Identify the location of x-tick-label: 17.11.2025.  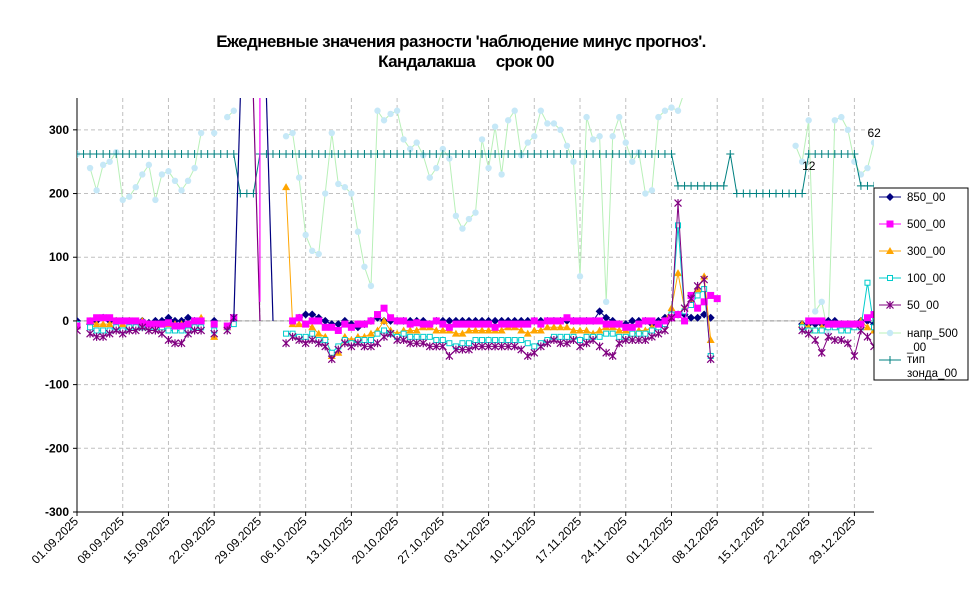
(558, 540).